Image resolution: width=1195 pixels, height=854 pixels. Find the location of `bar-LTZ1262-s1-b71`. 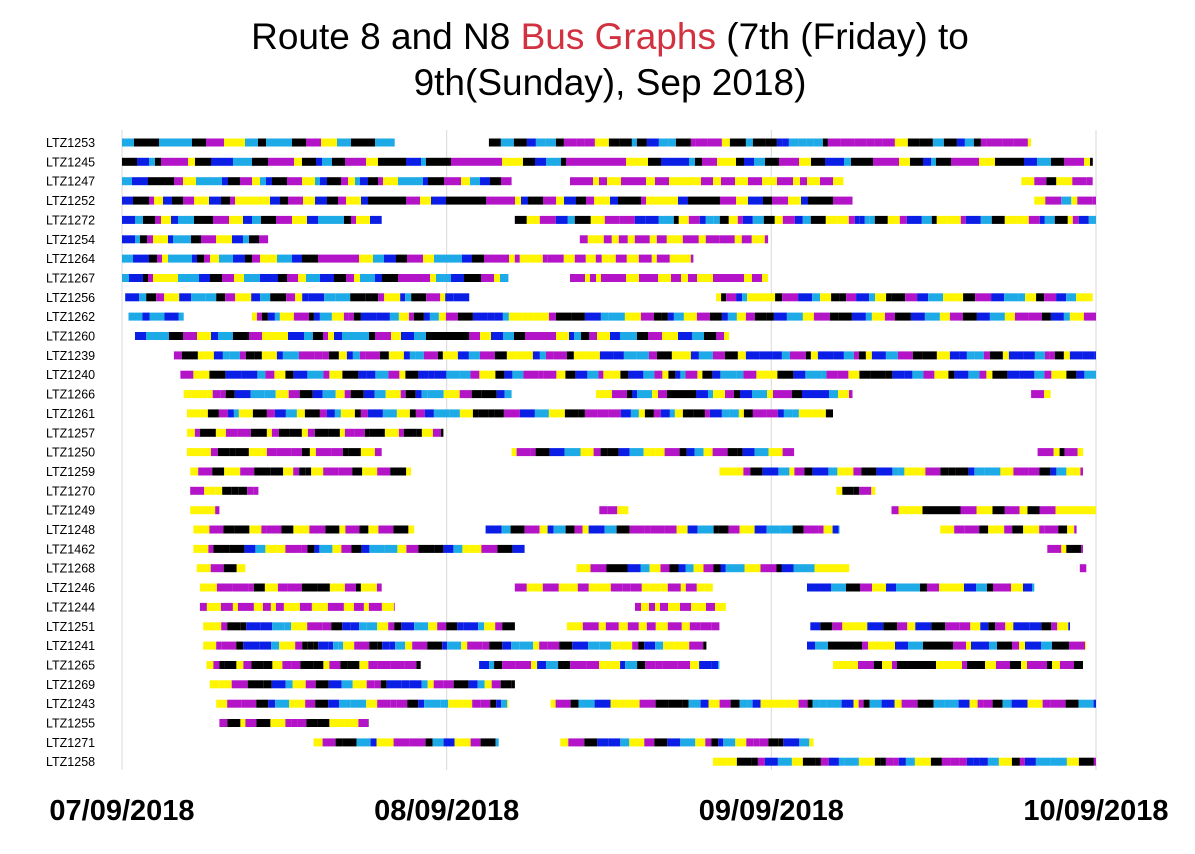

bar-LTZ1262-s1-b71 is located at coordinates (997, 316).